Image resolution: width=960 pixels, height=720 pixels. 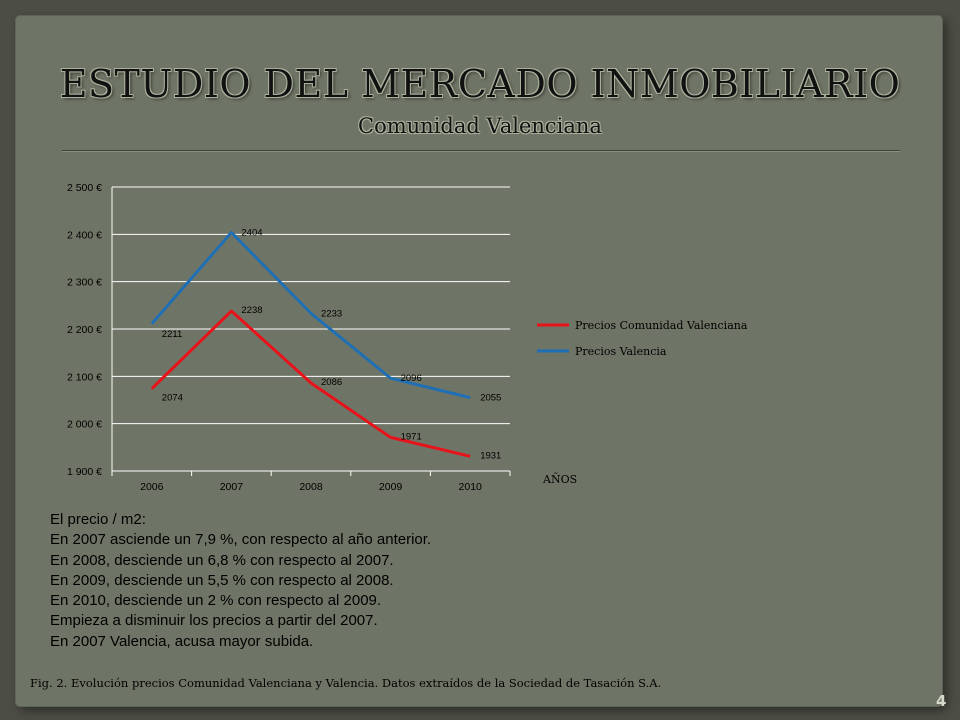 I want to click on data-label: 1971, so click(x=411, y=436).